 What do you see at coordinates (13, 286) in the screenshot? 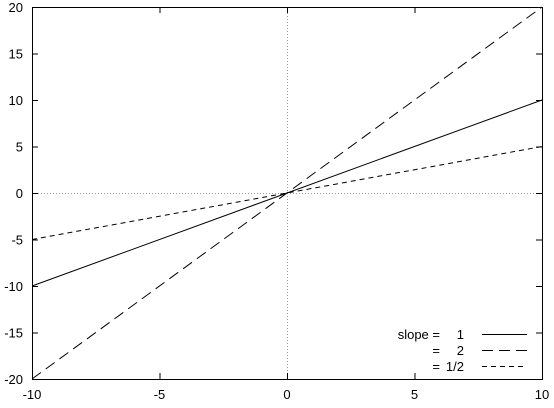
I see `y-tick-label: -10` at bounding box center [13, 286].